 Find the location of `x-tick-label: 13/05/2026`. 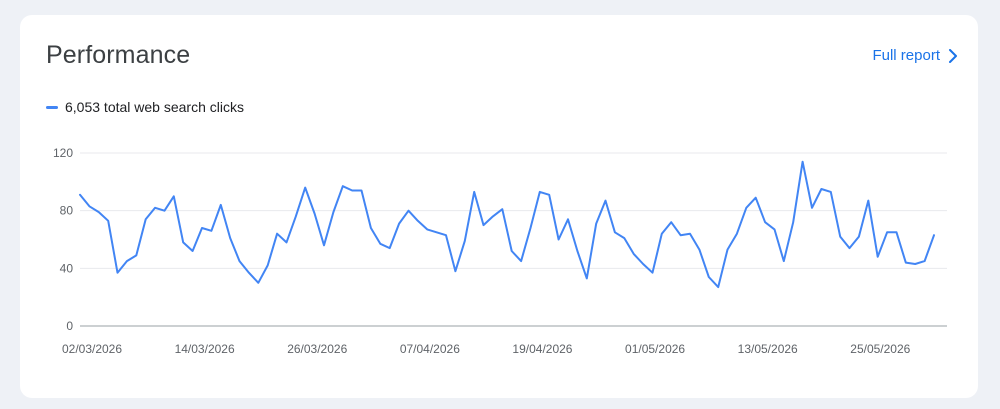

x-tick-label: 13/05/2026 is located at coordinates (768, 349).